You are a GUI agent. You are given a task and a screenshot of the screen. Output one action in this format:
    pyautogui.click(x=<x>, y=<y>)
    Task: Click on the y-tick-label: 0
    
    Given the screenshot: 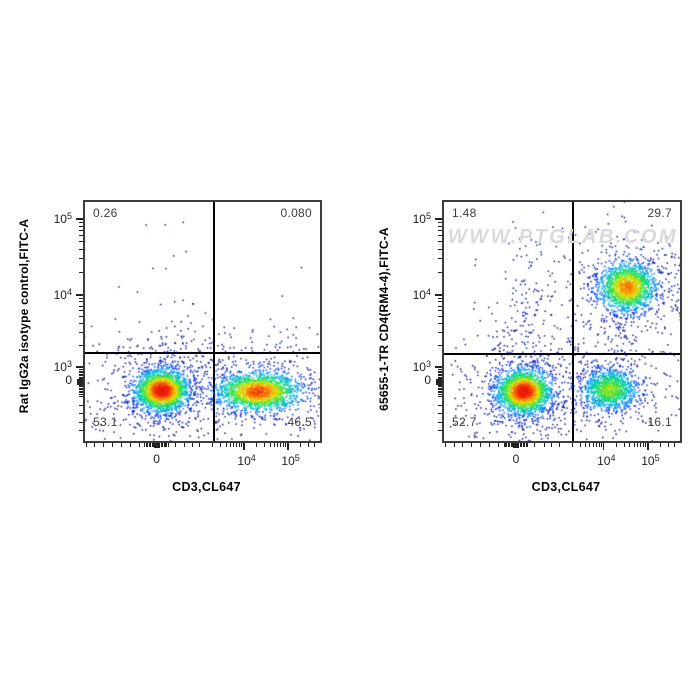 What is the action you would take?
    pyautogui.click(x=427, y=380)
    